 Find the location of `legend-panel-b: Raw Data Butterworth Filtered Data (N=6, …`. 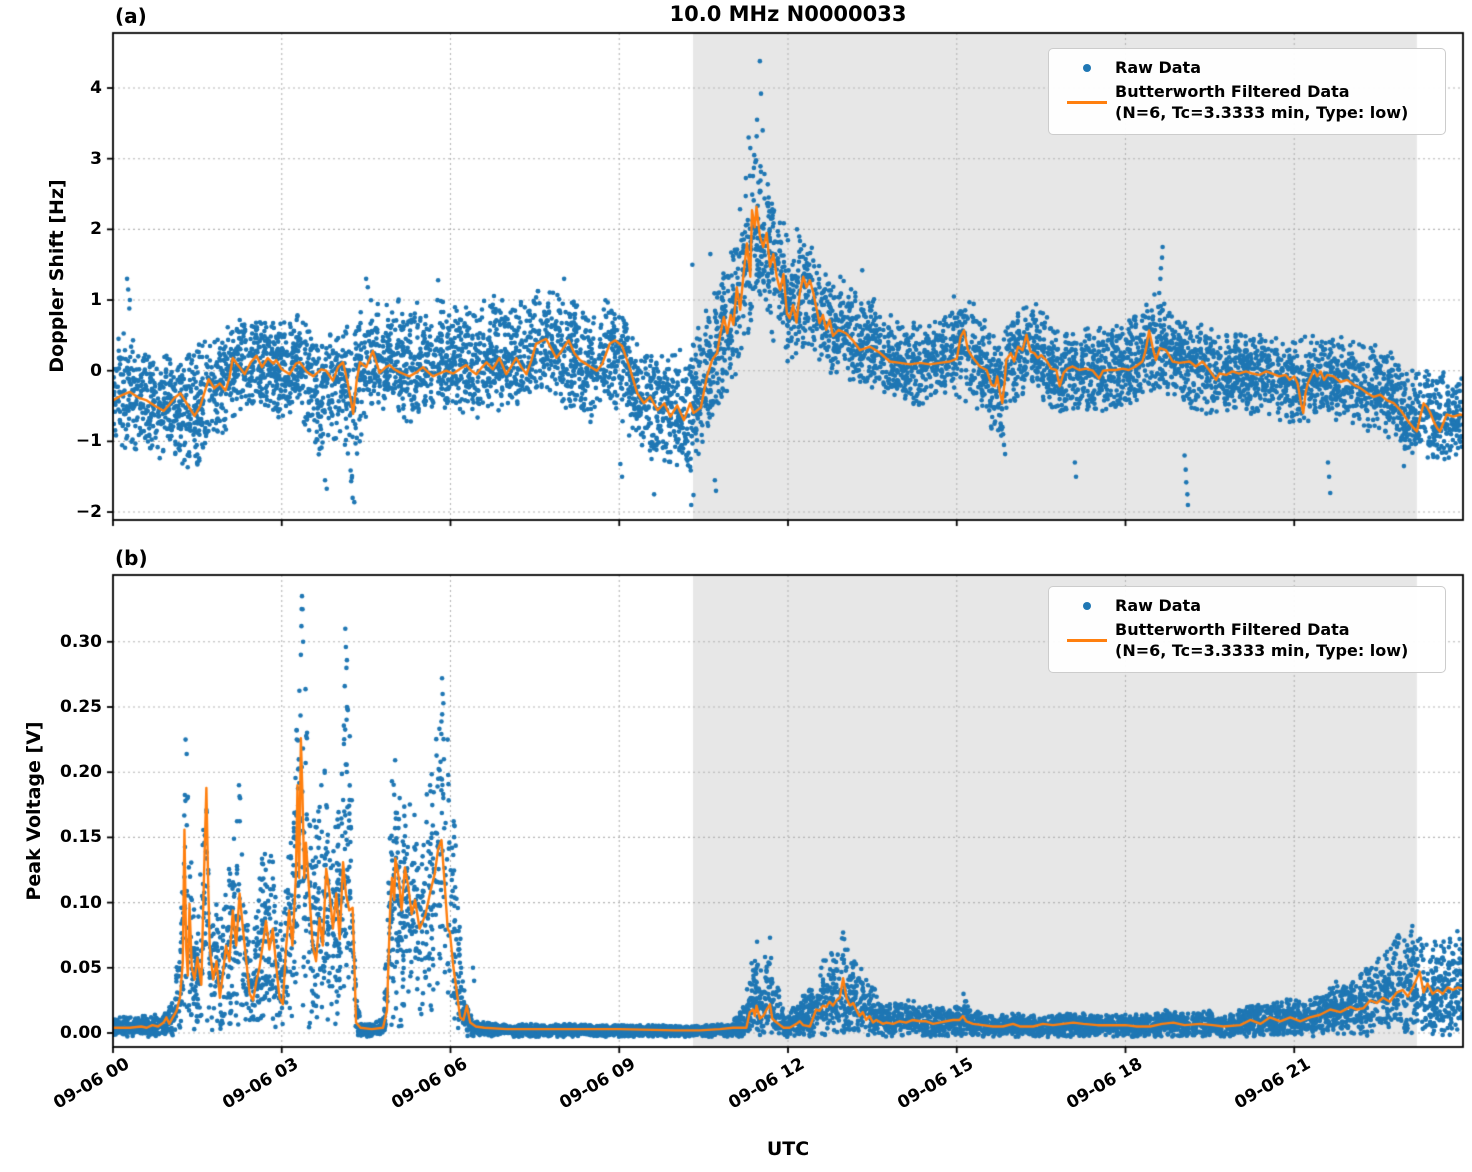

legend-panel-b: Raw Data Butterworth Filtered Data (N=6, … is located at coordinates (1247, 629).